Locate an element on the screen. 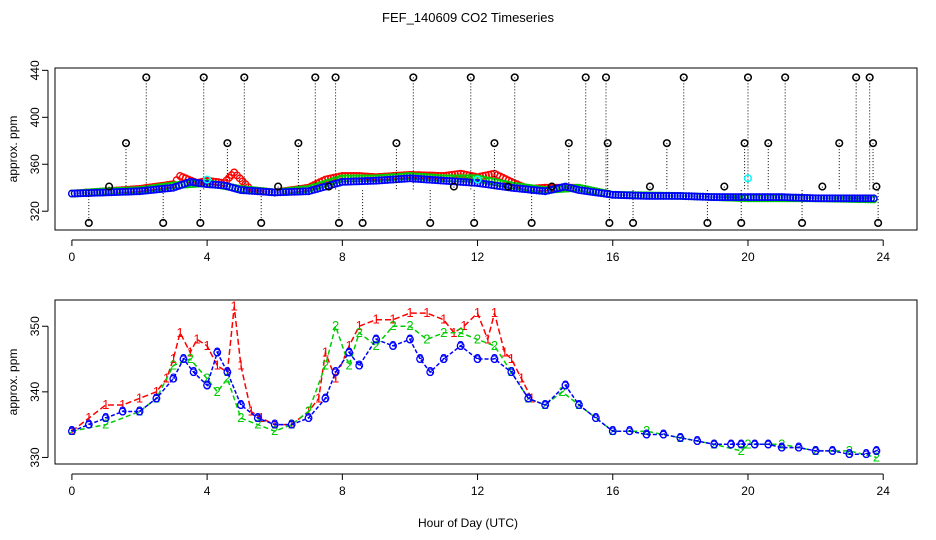 This screenshot has width=936, height=540. x-axis-label: Hour of Day (UTC) is located at coordinates (468, 523).